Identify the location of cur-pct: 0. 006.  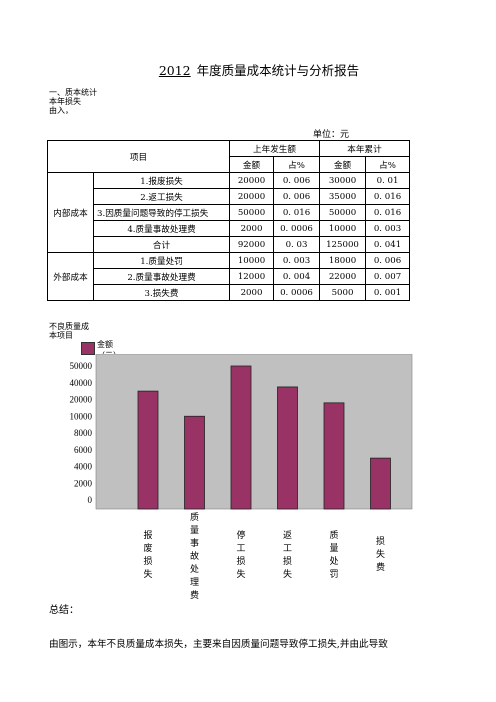
(387, 260).